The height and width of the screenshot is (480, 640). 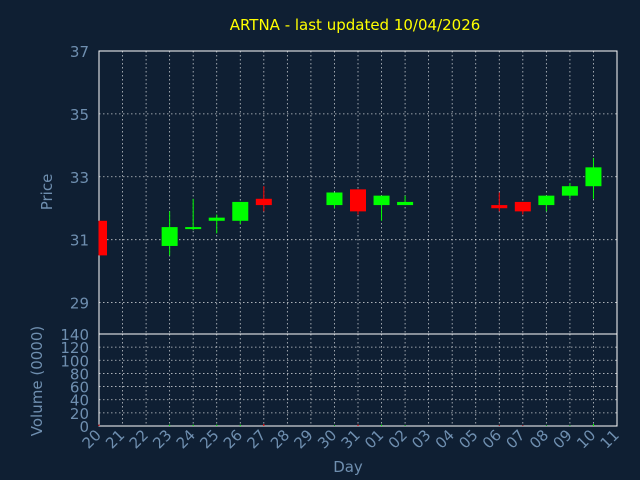 What do you see at coordinates (79, 414) in the screenshot?
I see `volume-tick-label: 20` at bounding box center [79, 414].